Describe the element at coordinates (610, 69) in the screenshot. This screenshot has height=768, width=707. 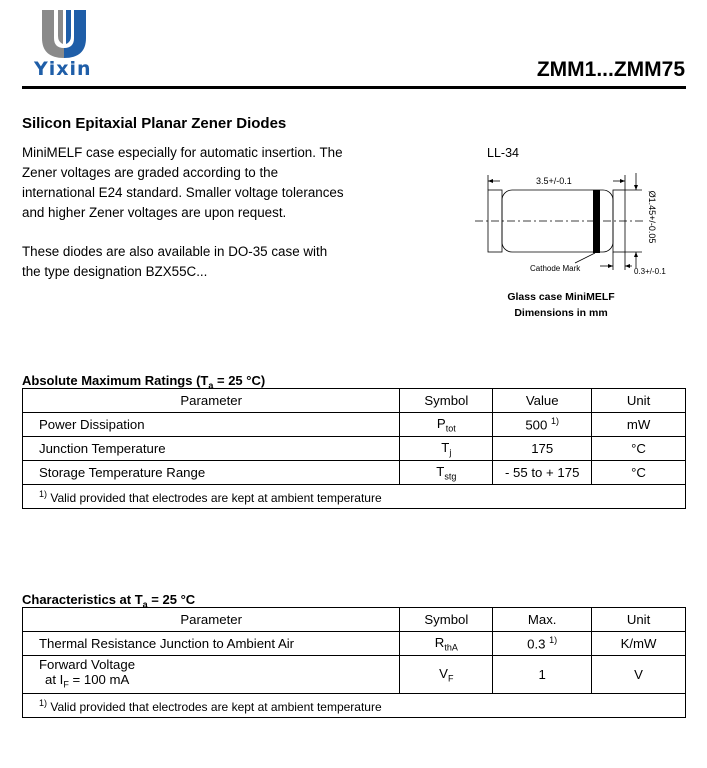
I see `page-title: ZMM1...ZMM75` at that location.